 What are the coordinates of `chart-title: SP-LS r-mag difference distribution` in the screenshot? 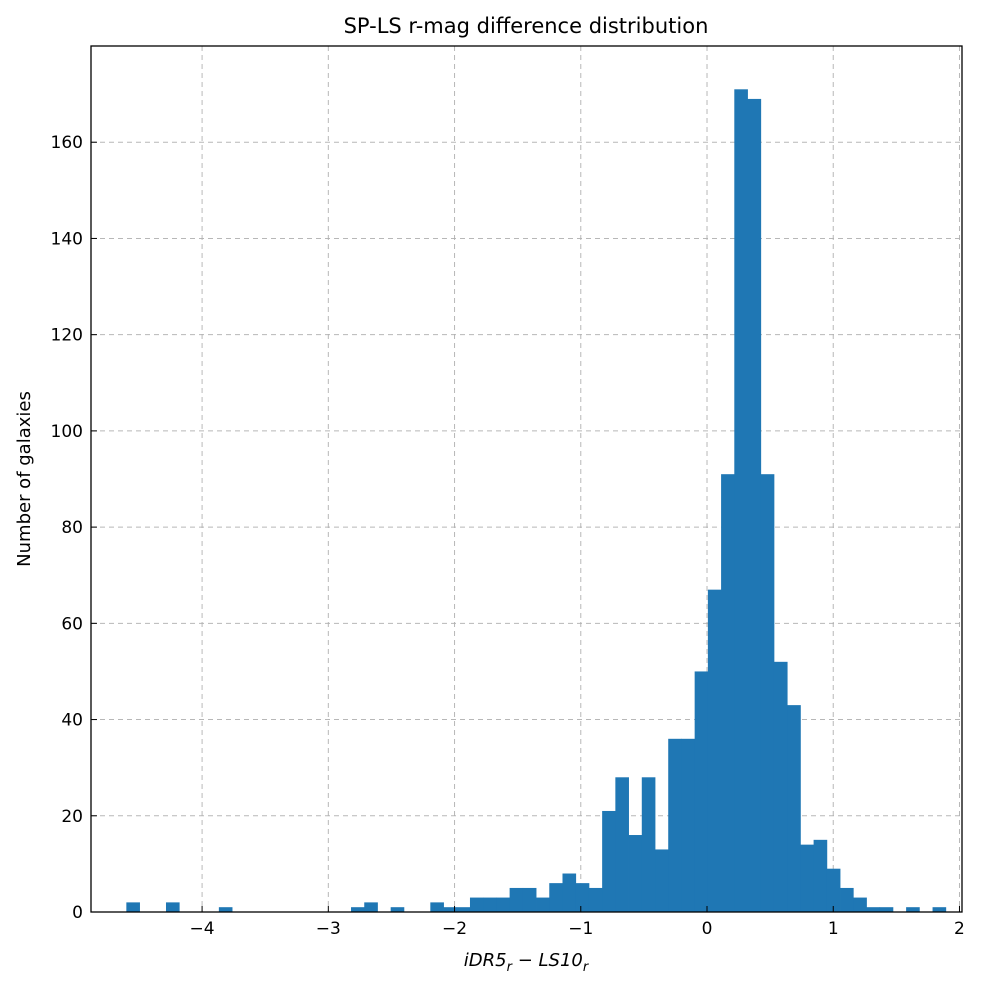 It's located at (526, 26).